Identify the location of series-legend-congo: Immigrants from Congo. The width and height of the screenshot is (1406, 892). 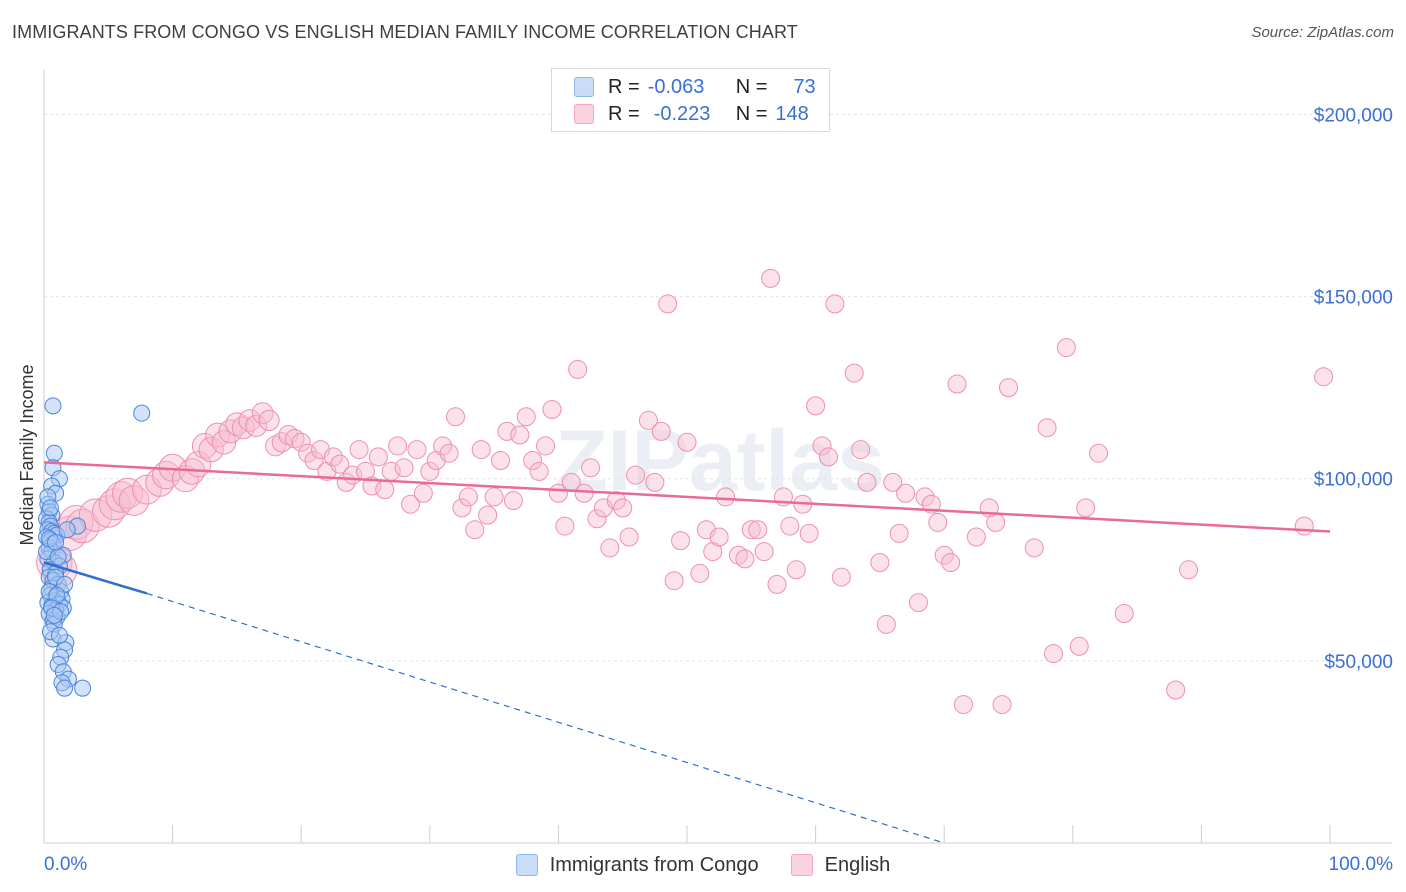
(637, 865).